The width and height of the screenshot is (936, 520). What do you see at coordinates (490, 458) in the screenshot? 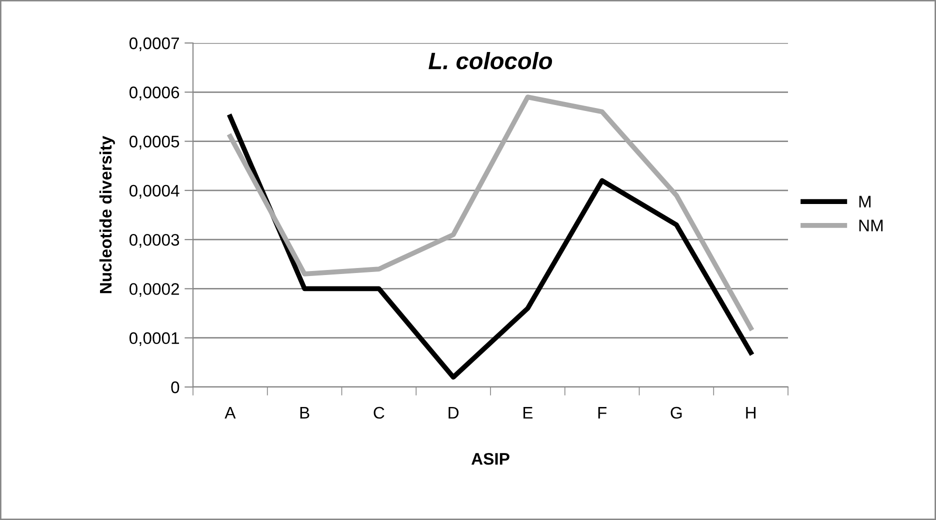
I see `x-axis-title: ASIP` at bounding box center [490, 458].